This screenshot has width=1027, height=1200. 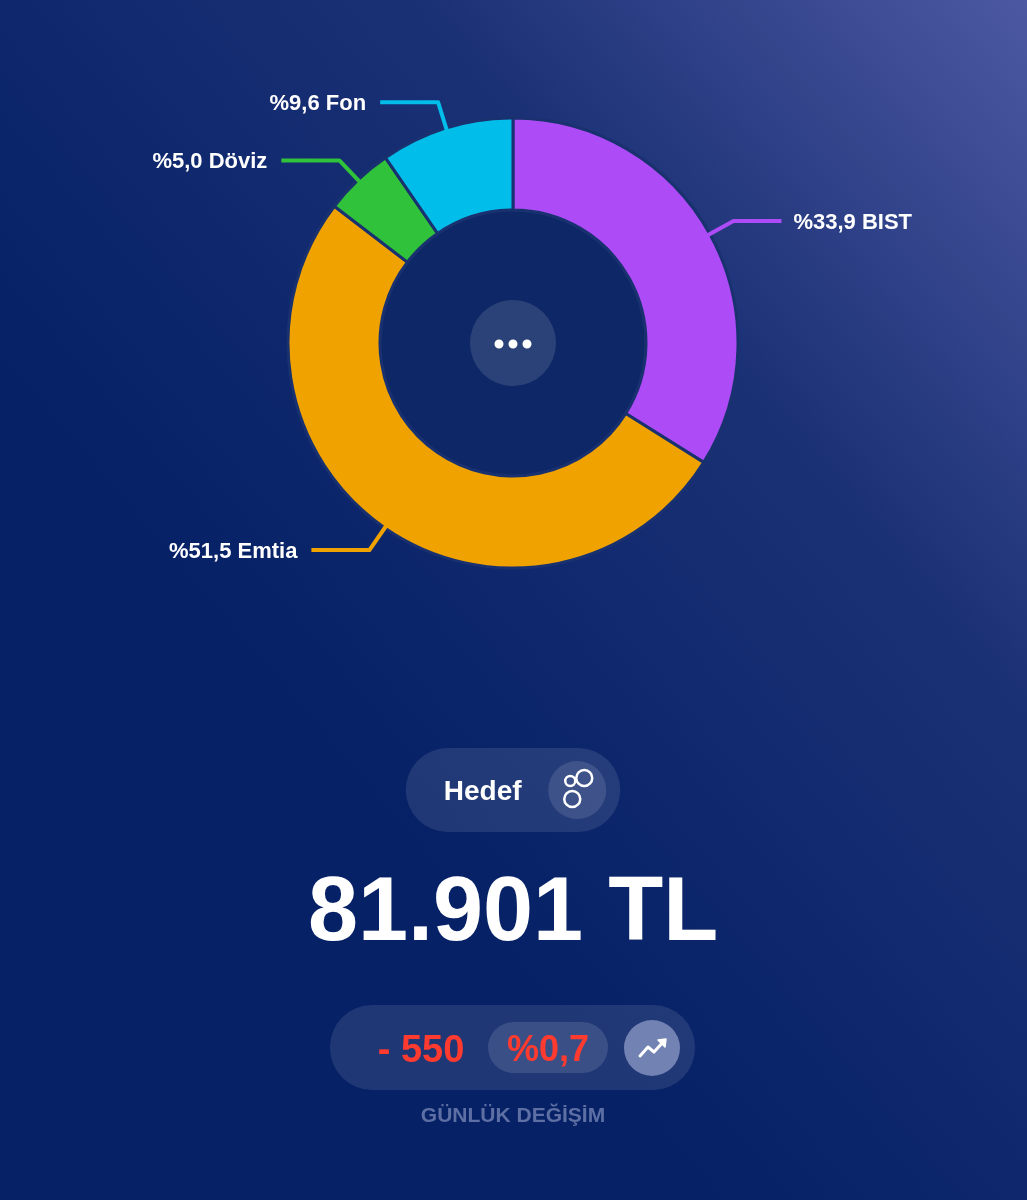 I want to click on slice-label: %5,0 Döviz, so click(x=210, y=161).